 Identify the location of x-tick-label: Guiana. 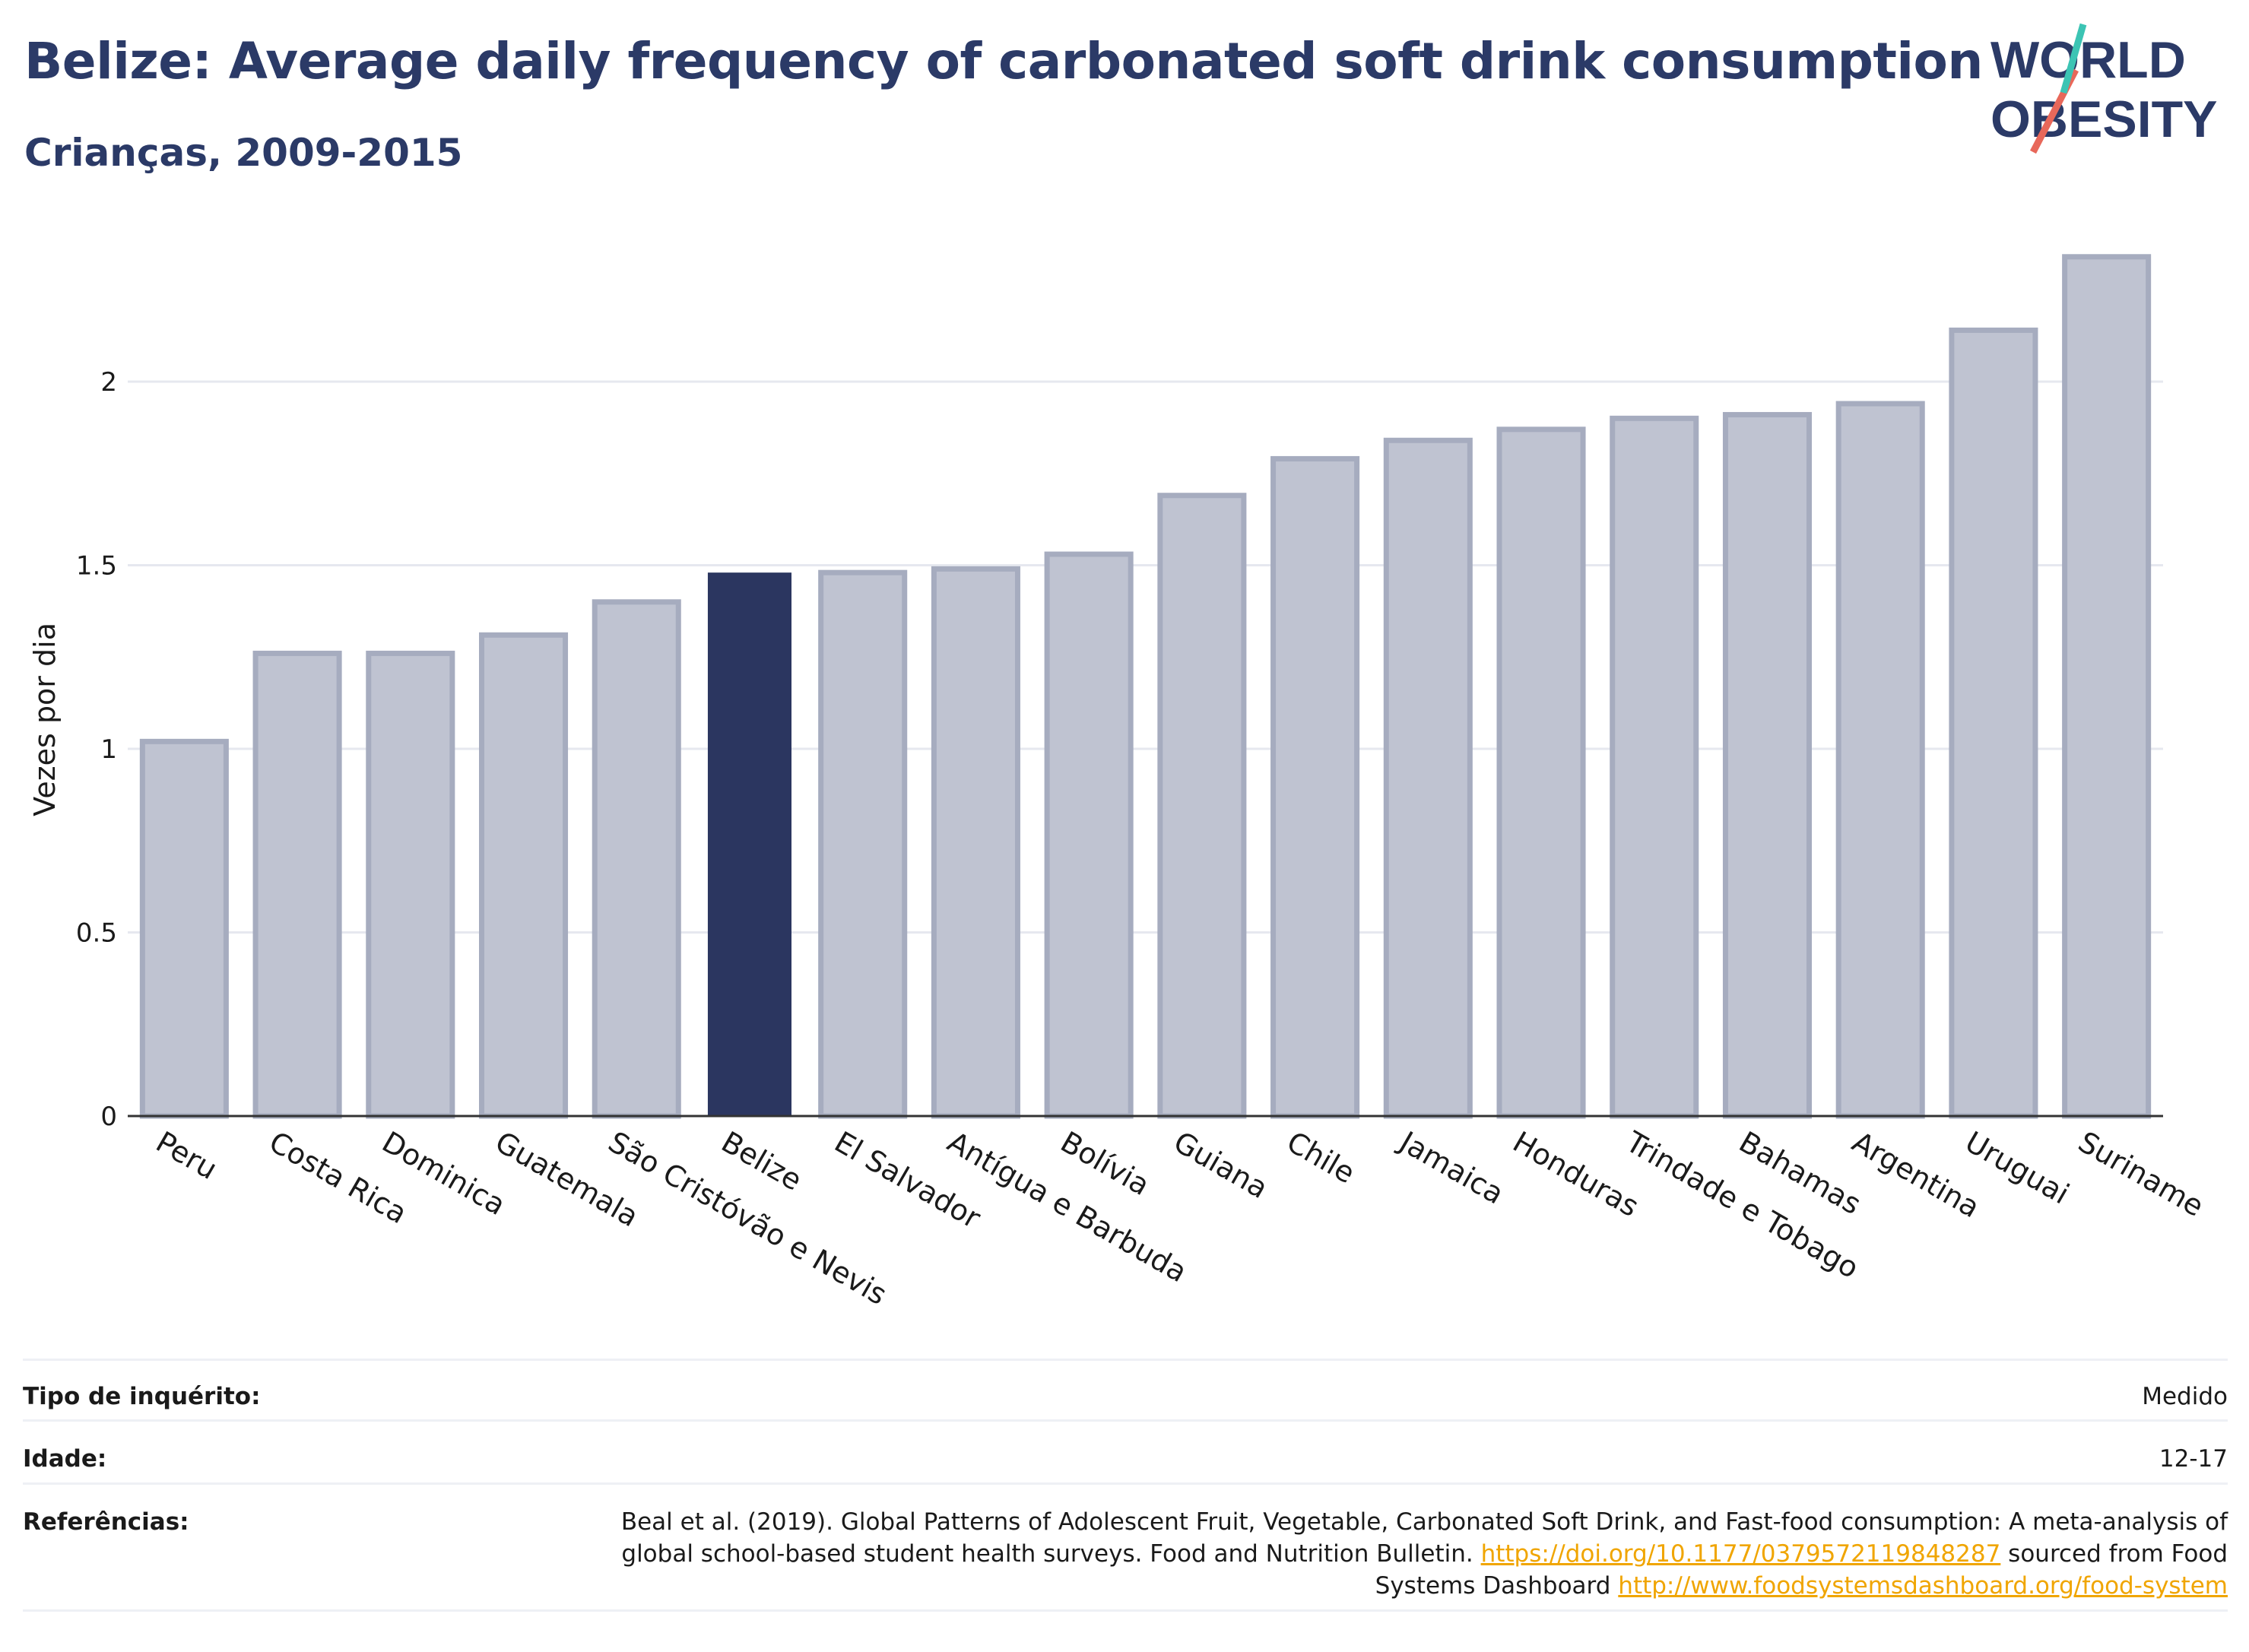
(1221, 1165).